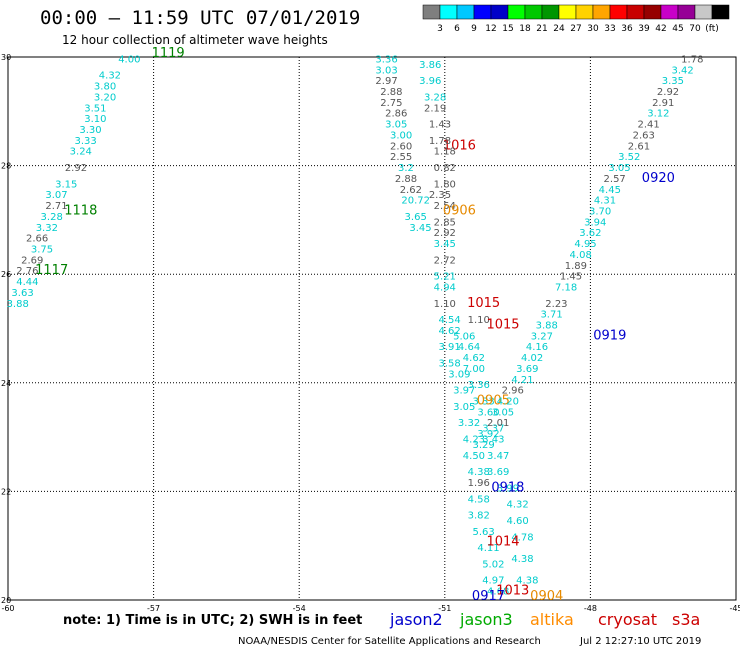 The height and width of the screenshot is (650, 740). Describe the element at coordinates (512, 591) in the screenshot. I see `pass-label: 1013` at that location.